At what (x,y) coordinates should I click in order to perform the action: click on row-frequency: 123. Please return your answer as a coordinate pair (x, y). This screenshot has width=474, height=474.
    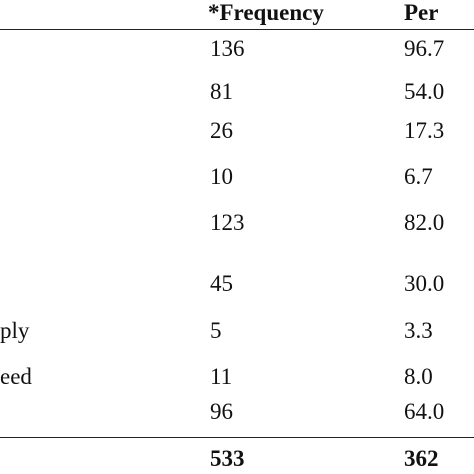
    Looking at the image, I should click on (227, 222).